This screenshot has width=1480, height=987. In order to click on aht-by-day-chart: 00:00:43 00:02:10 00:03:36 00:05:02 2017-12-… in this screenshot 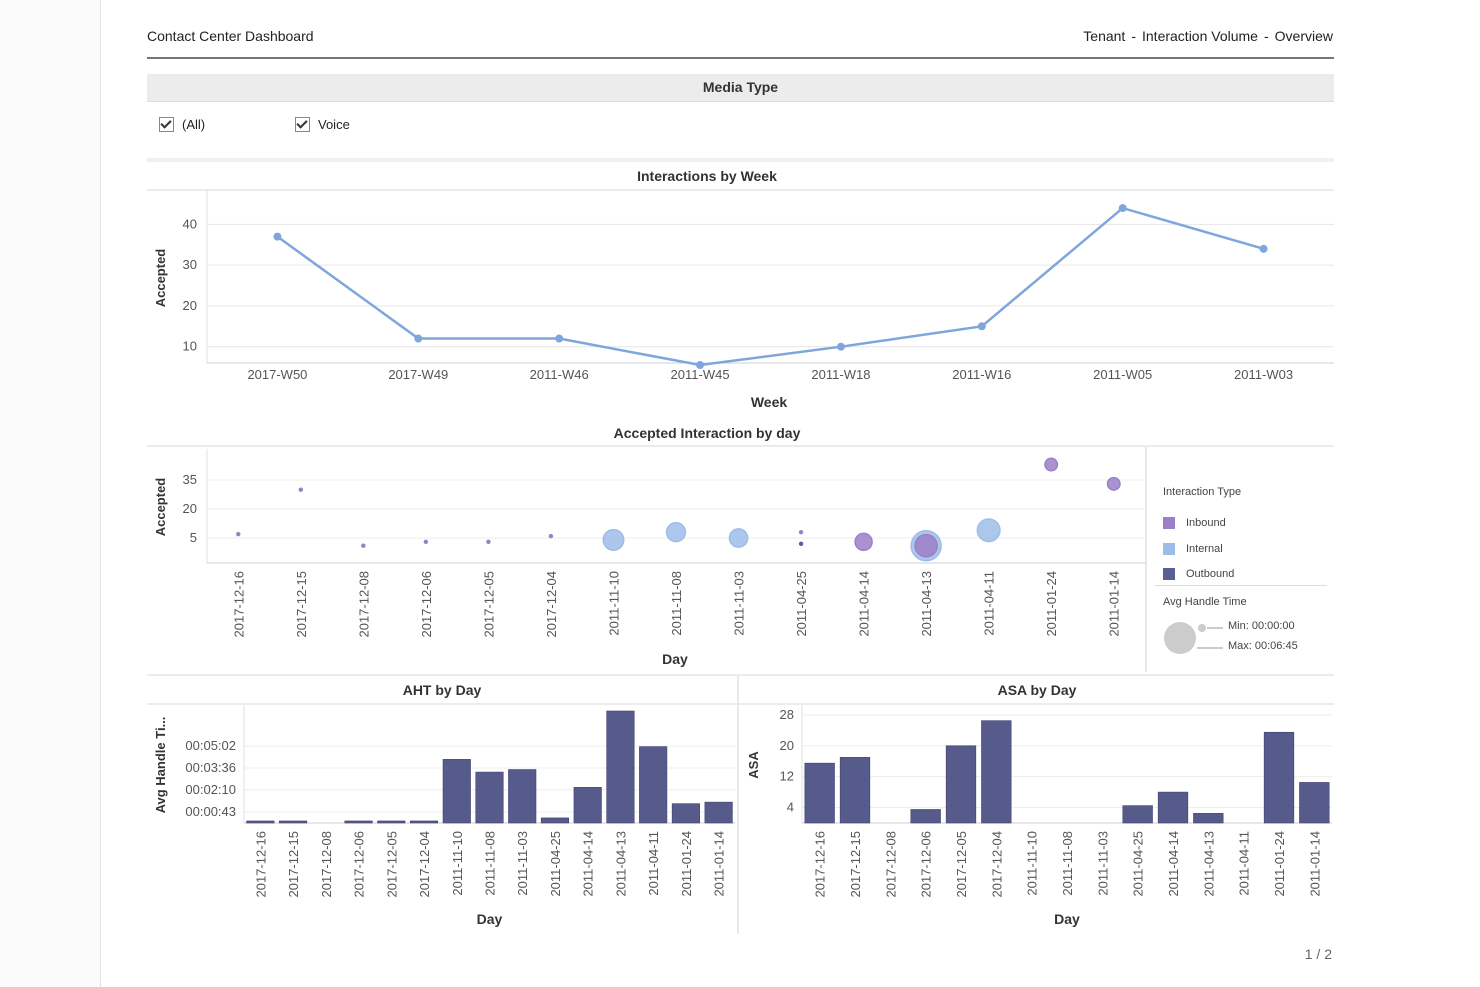, I will do `click(444, 816)`.